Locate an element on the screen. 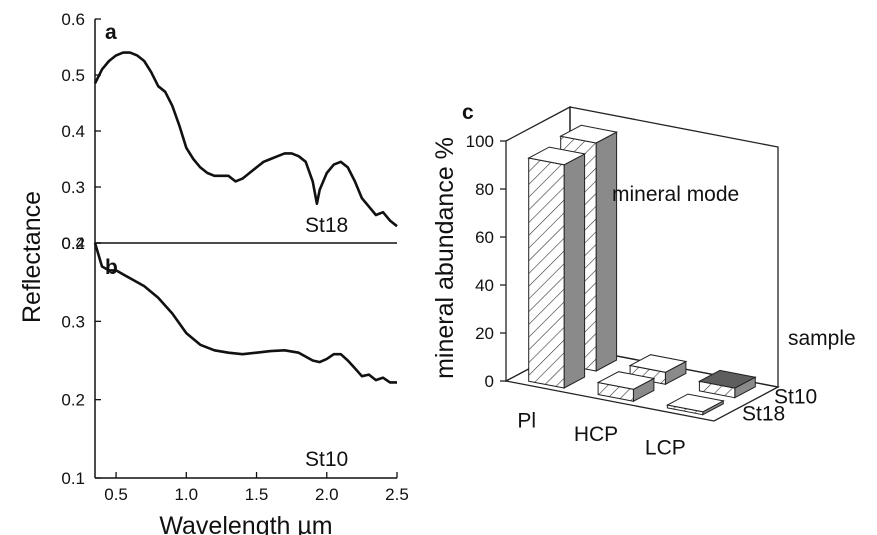 The image size is (877, 535). panel-c-label: c is located at coordinates (468, 112).